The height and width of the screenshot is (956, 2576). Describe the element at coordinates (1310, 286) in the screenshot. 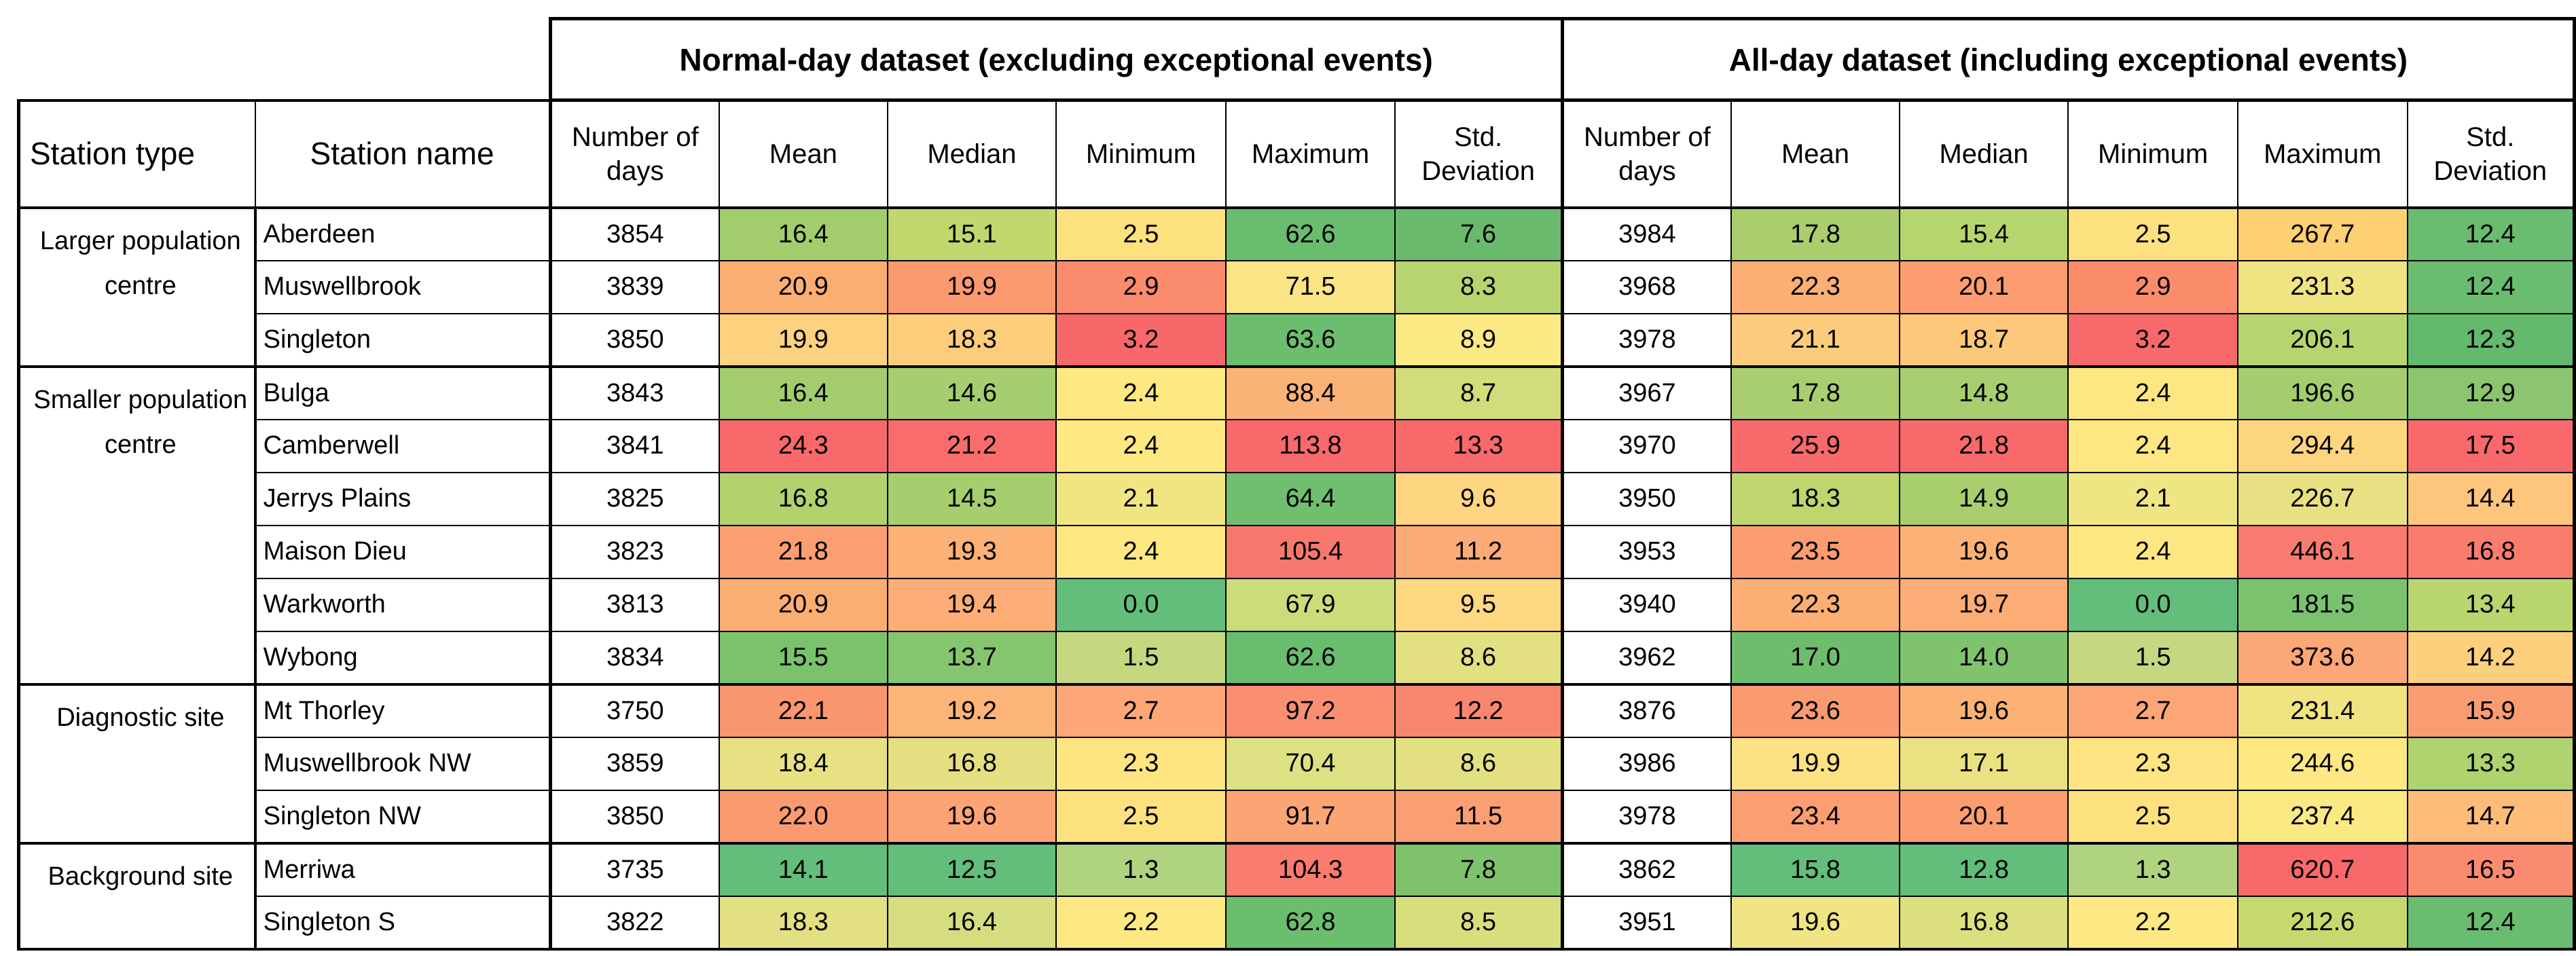

I see `normal-maximum-cell: 71.5` at that location.